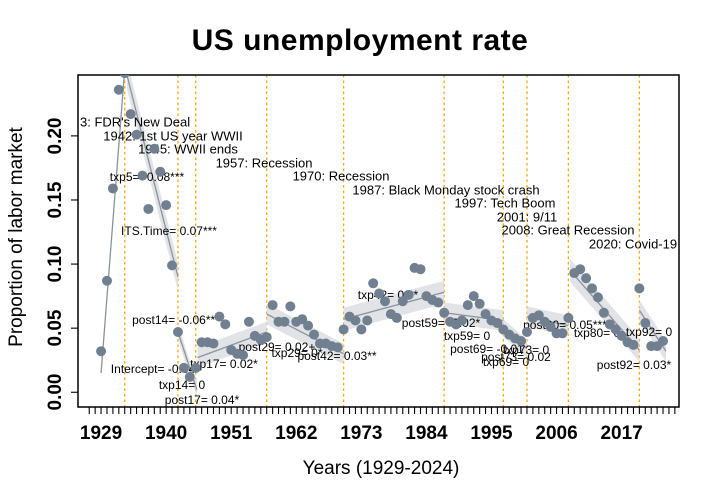 Image resolution: width=720 pixels, height=504 pixels. Describe the element at coordinates (55, 136) in the screenshot. I see `y-tick-label-0.20: 0.20` at that location.